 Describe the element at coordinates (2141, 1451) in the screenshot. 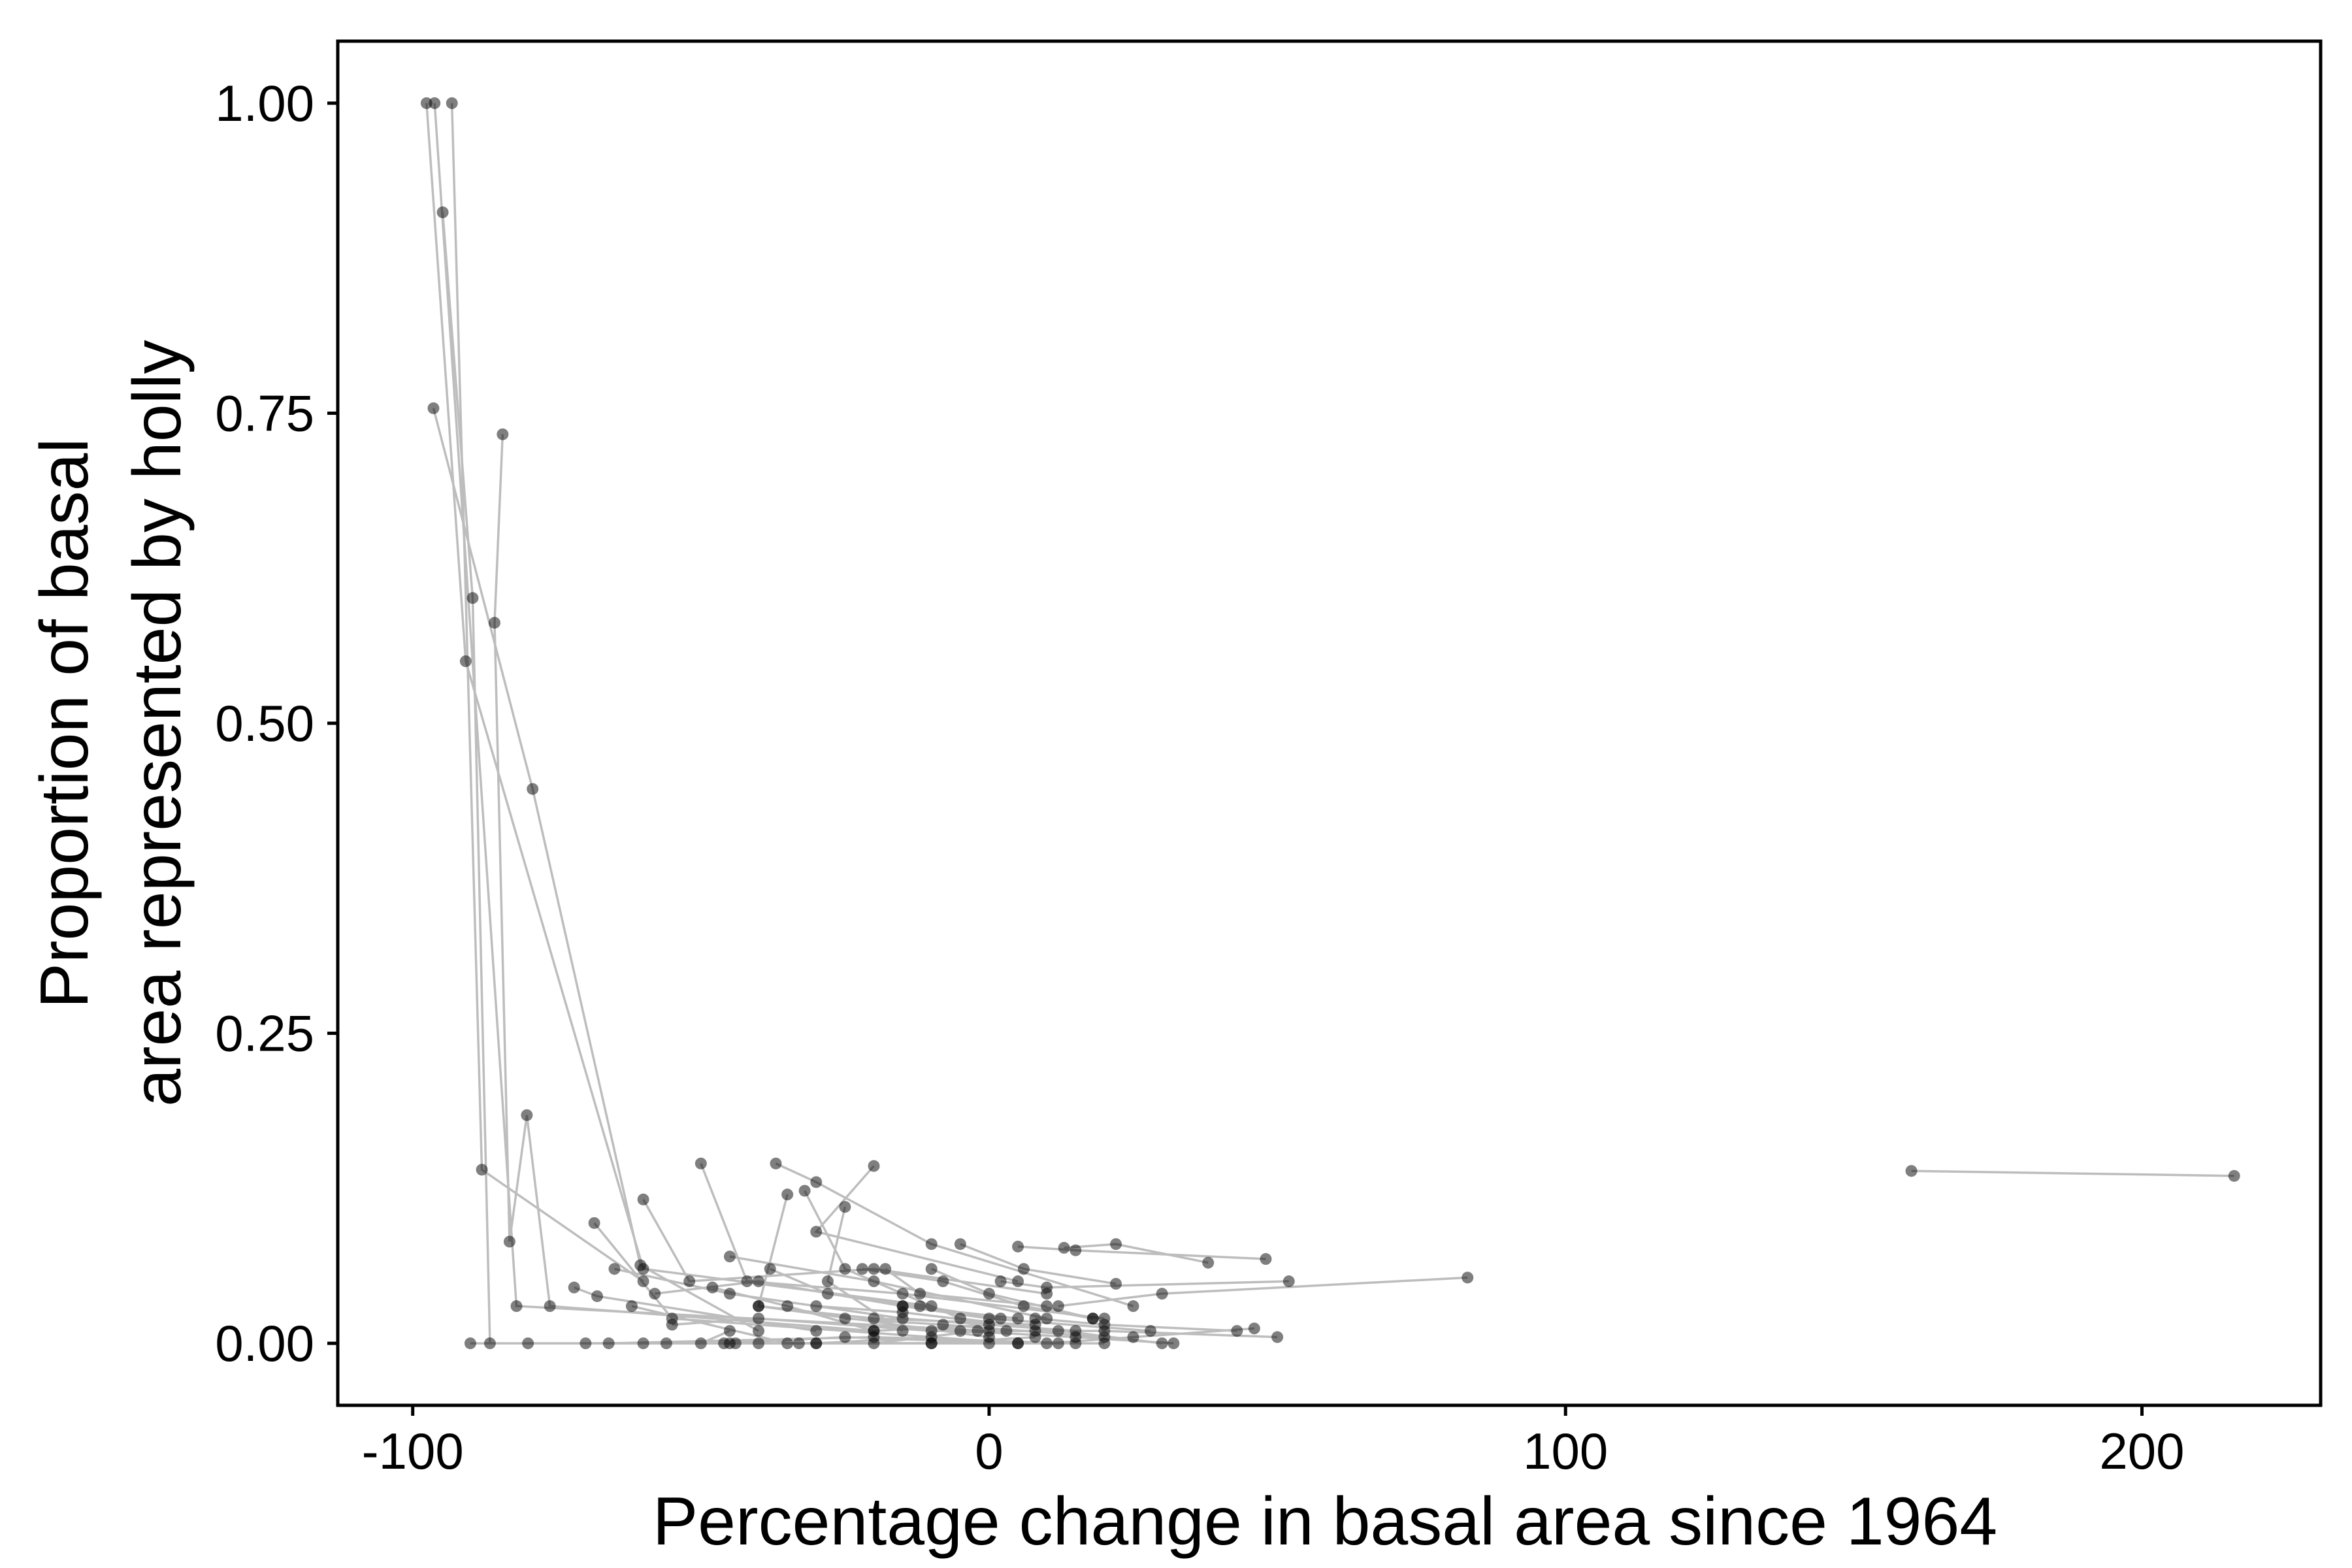

I see `x-tick-label: 200` at that location.